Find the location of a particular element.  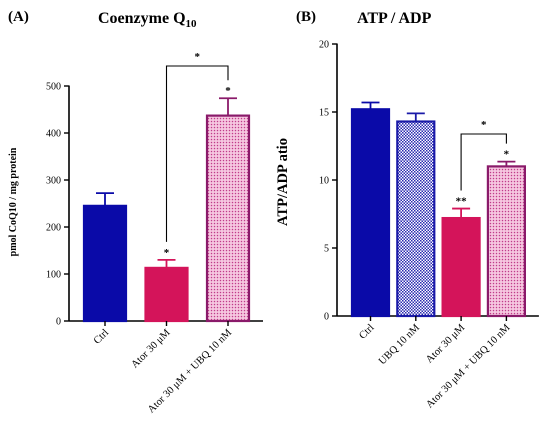

panel-a-title: Coenzyme Q10 is located at coordinates (147, 20).